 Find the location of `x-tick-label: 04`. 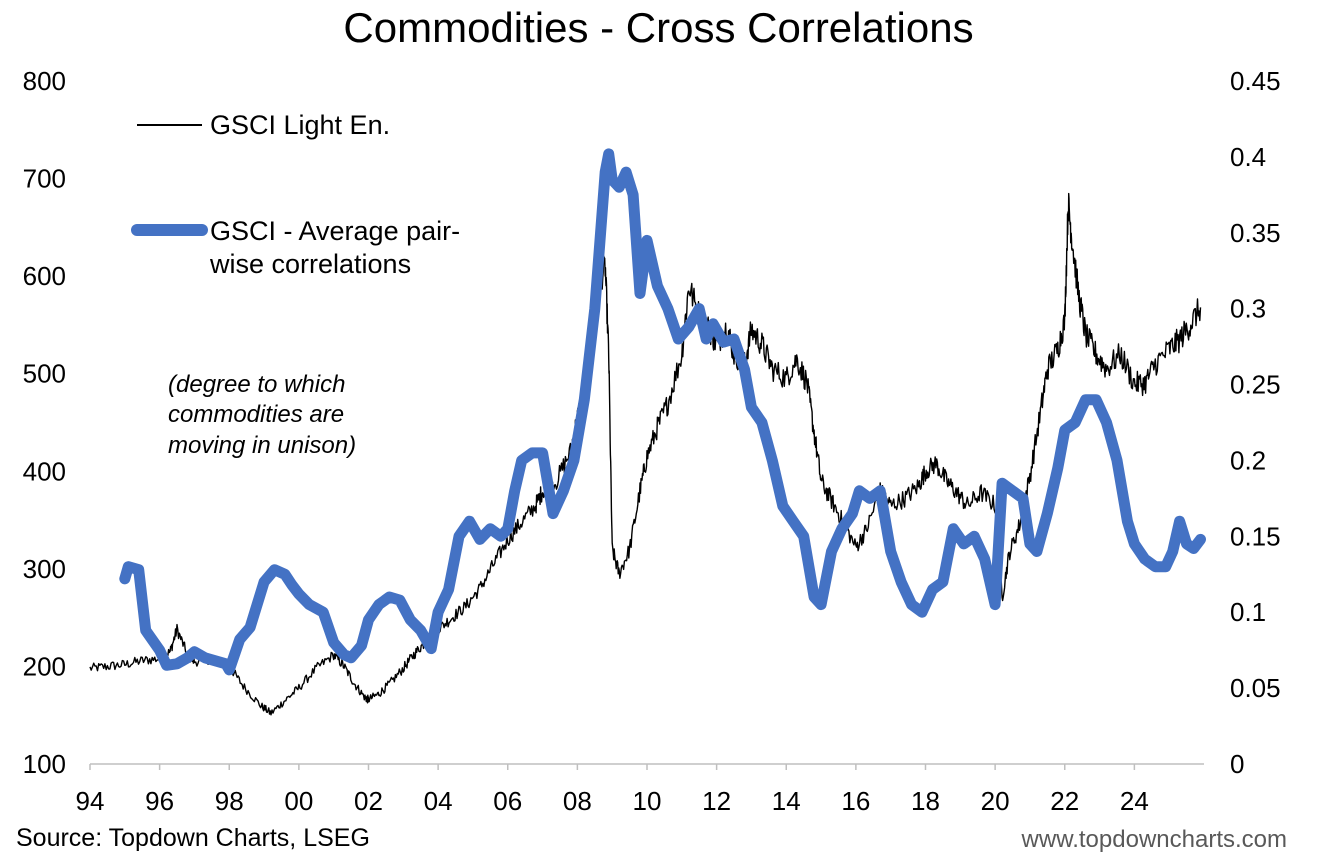

x-tick-label: 04 is located at coordinates (438, 801).